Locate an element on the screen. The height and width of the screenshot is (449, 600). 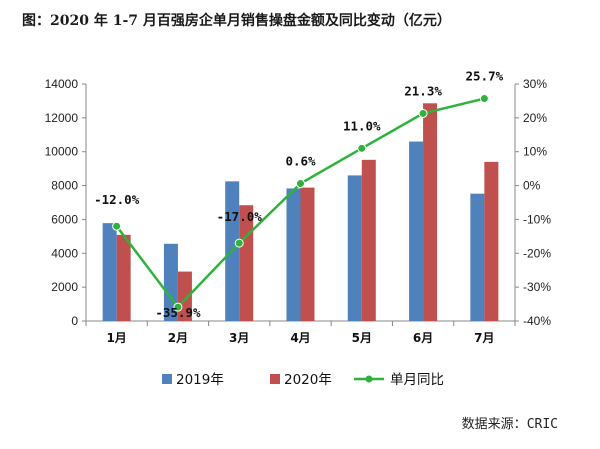
y-left-tick-label: 14000 is located at coordinates (62, 84).